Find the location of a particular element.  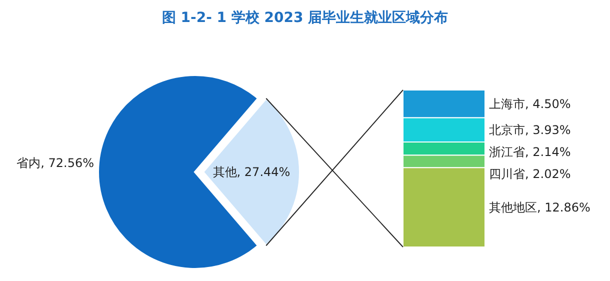

chart-title: 图 1-2- 1 学校 2023 届毕业生就业区域分布 is located at coordinates (305, 18).